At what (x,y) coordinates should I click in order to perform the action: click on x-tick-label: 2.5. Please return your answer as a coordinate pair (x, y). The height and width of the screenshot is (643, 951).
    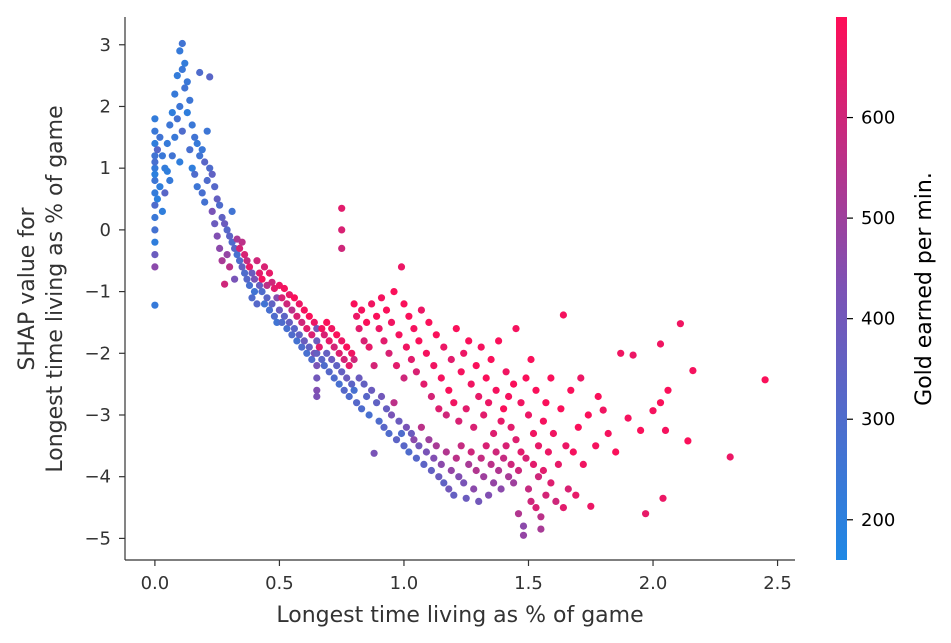
    Looking at the image, I should click on (777, 583).